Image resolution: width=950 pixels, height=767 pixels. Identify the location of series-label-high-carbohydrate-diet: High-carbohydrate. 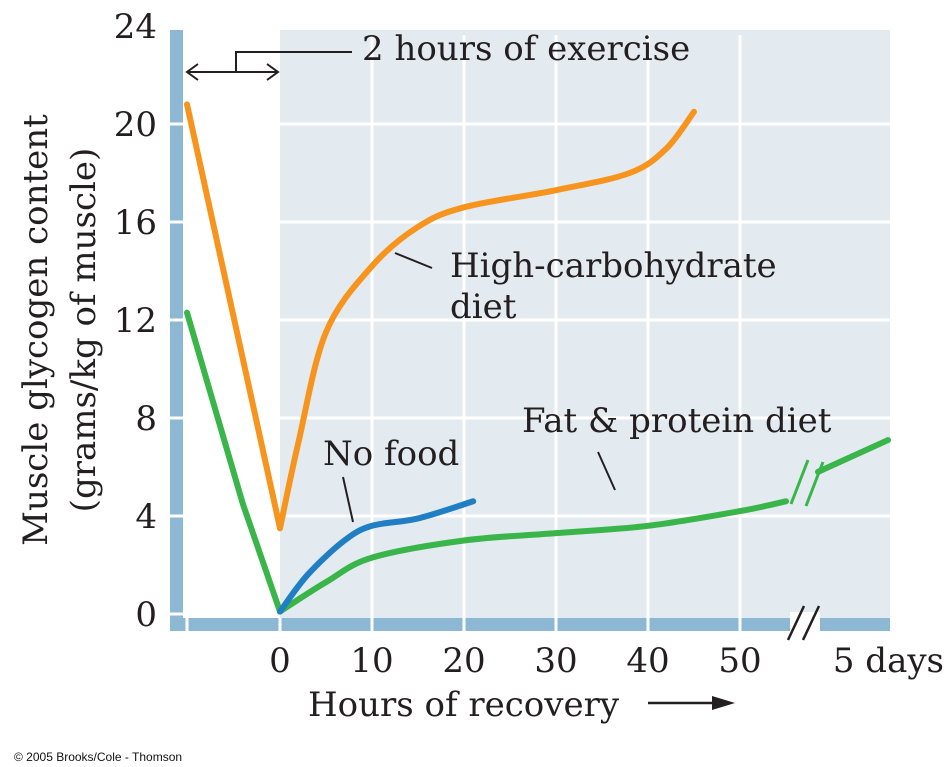
(613, 266).